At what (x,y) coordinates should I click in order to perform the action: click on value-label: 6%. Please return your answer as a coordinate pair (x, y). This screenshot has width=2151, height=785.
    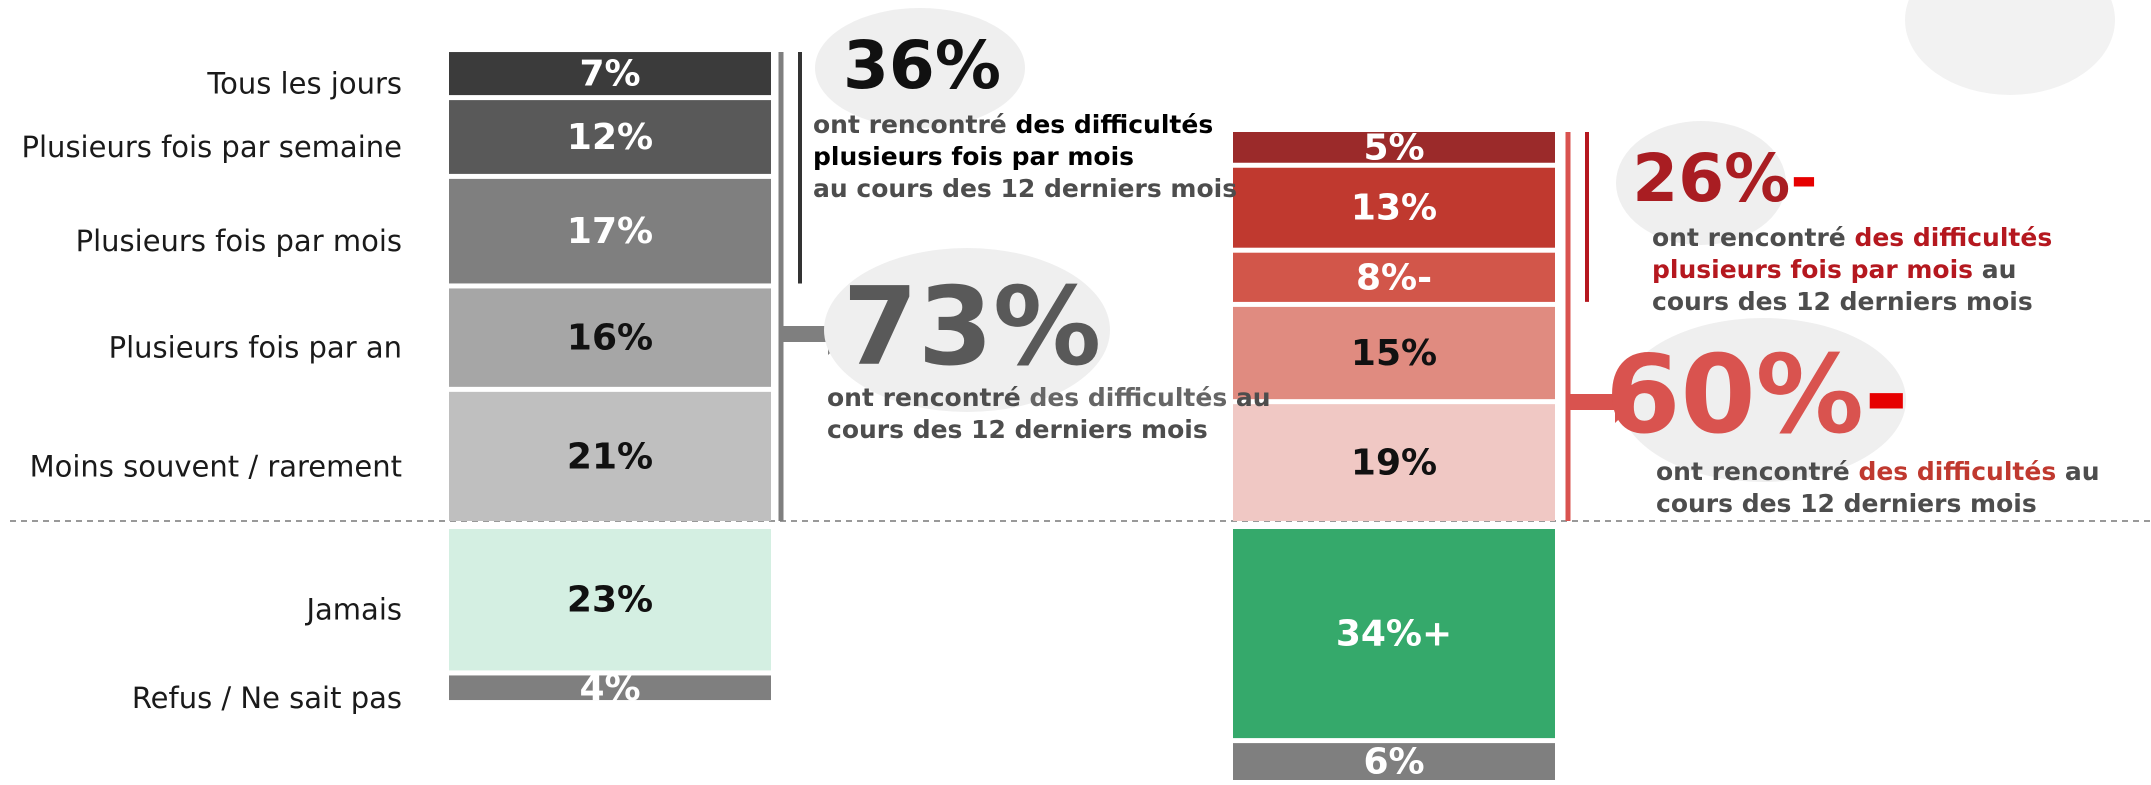
    Looking at the image, I should click on (1393, 762).